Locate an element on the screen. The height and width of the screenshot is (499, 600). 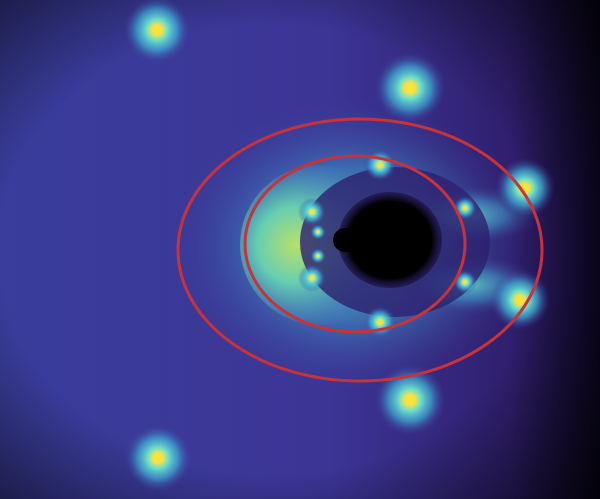
inner-ellipse is located at coordinates (355, 244).